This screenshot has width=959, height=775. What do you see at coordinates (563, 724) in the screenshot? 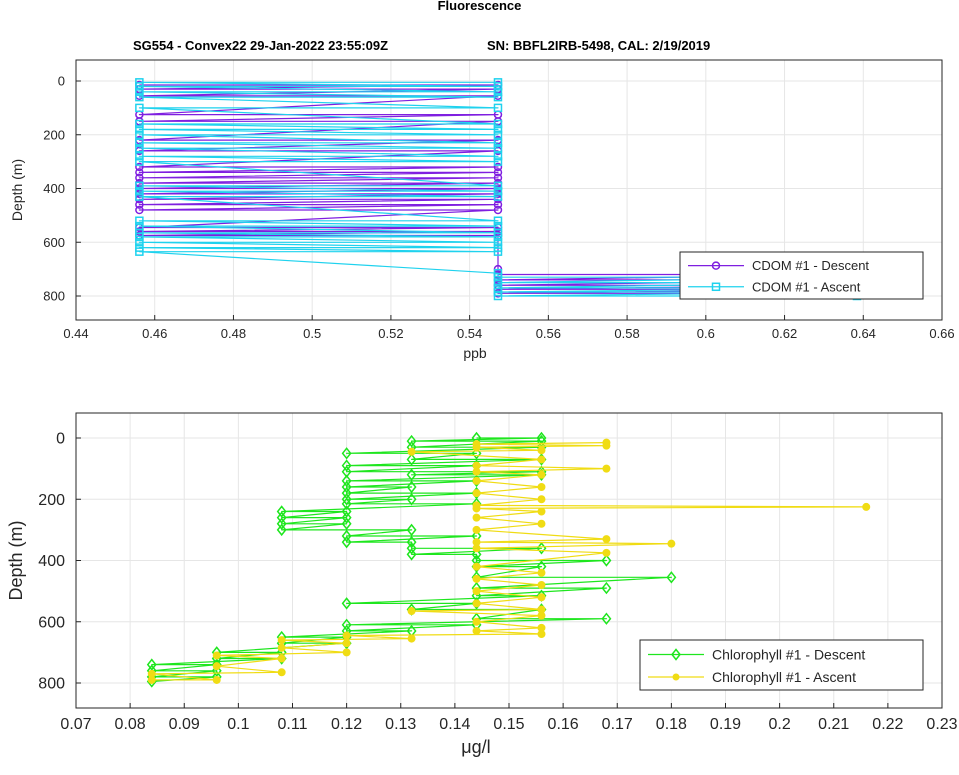
I see `x-tick-label: 0.16` at bounding box center [563, 724].